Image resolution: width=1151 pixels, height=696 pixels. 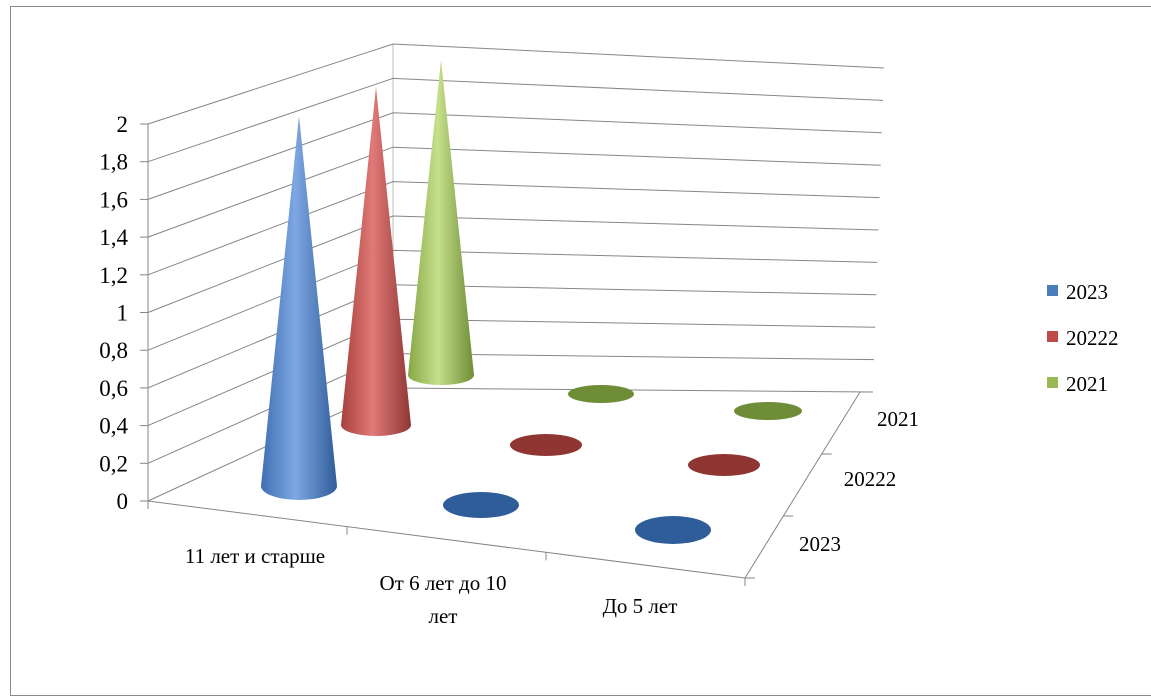 What do you see at coordinates (802, 485) in the screenshot?
I see `depth-axis-line` at bounding box center [802, 485].